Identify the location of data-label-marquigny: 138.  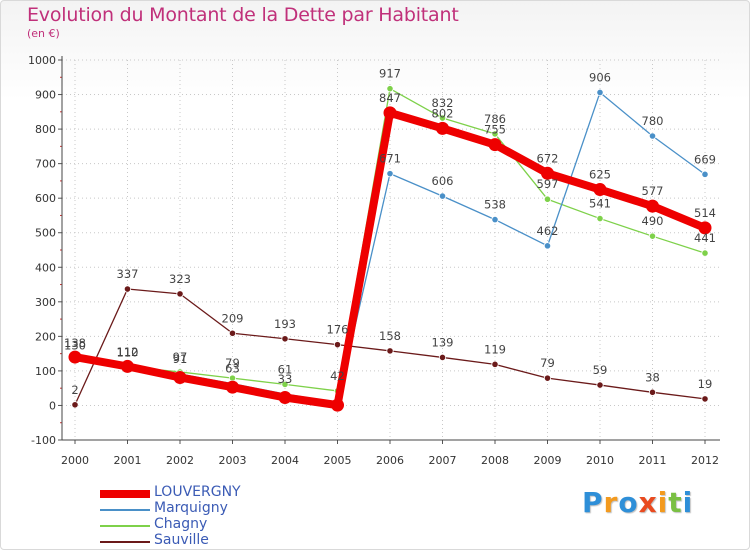
(75, 343).